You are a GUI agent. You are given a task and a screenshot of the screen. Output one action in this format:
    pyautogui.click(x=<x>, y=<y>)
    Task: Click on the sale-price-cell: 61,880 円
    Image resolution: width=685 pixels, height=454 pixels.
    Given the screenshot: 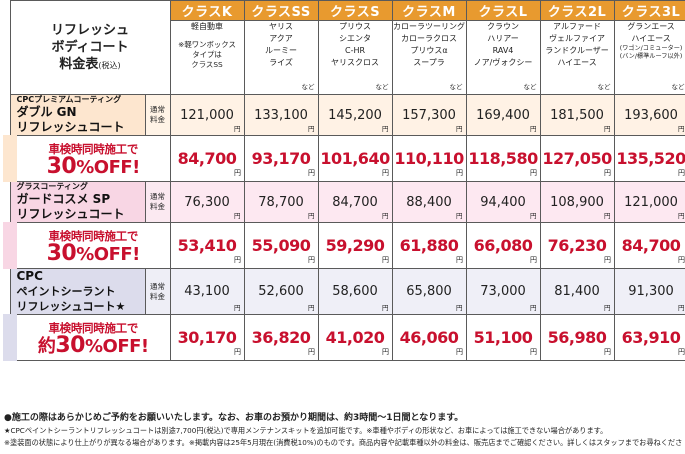 What is the action you would take?
    pyautogui.click(x=429, y=245)
    